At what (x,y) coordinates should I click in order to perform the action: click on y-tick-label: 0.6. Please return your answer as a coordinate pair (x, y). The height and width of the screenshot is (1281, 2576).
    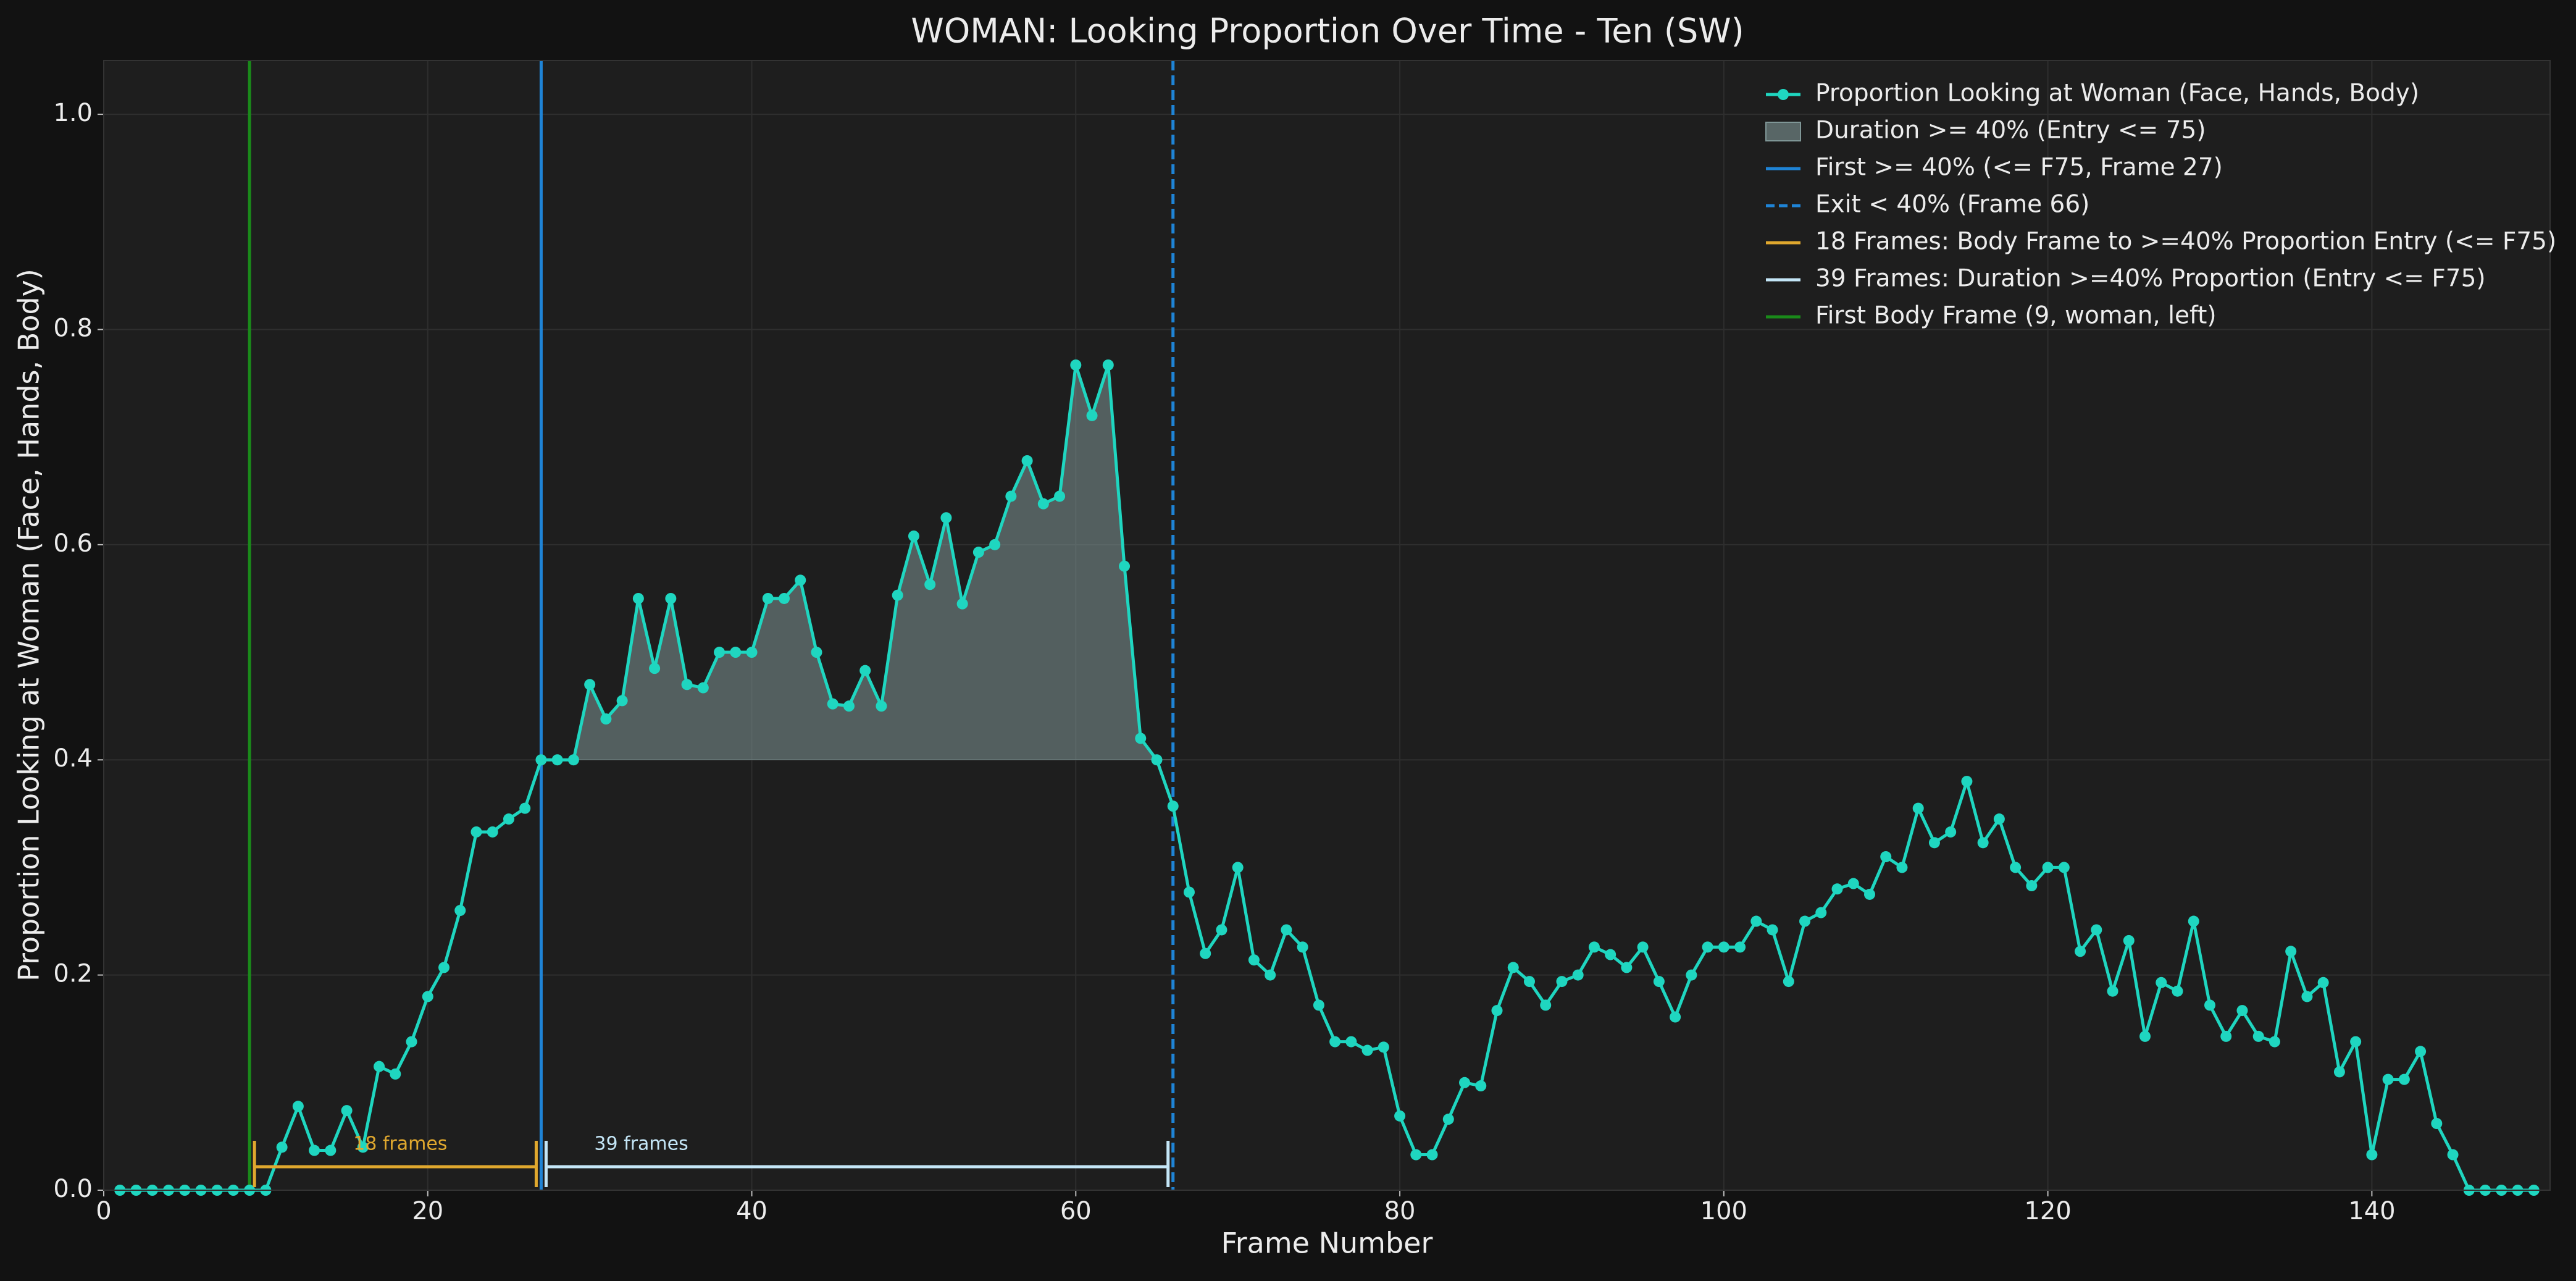
    Looking at the image, I should click on (73, 543).